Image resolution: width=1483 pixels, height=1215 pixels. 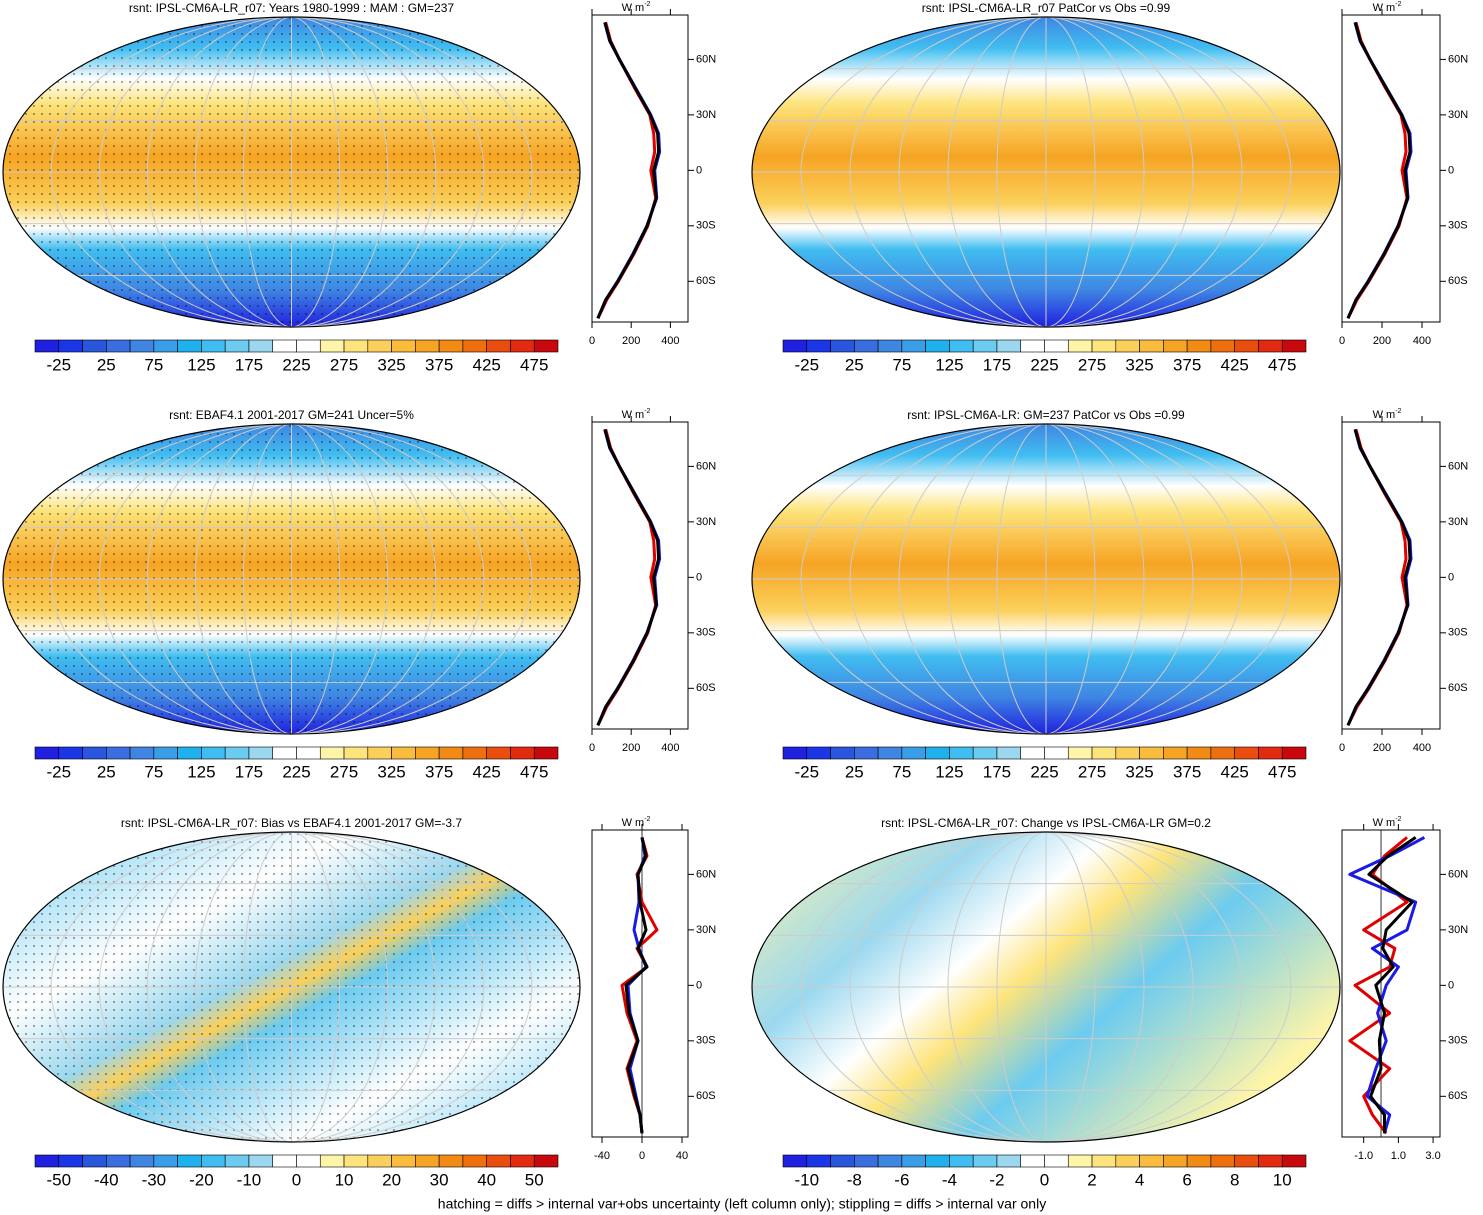 I want to click on colorbar-label: -30, so click(x=154, y=1179).